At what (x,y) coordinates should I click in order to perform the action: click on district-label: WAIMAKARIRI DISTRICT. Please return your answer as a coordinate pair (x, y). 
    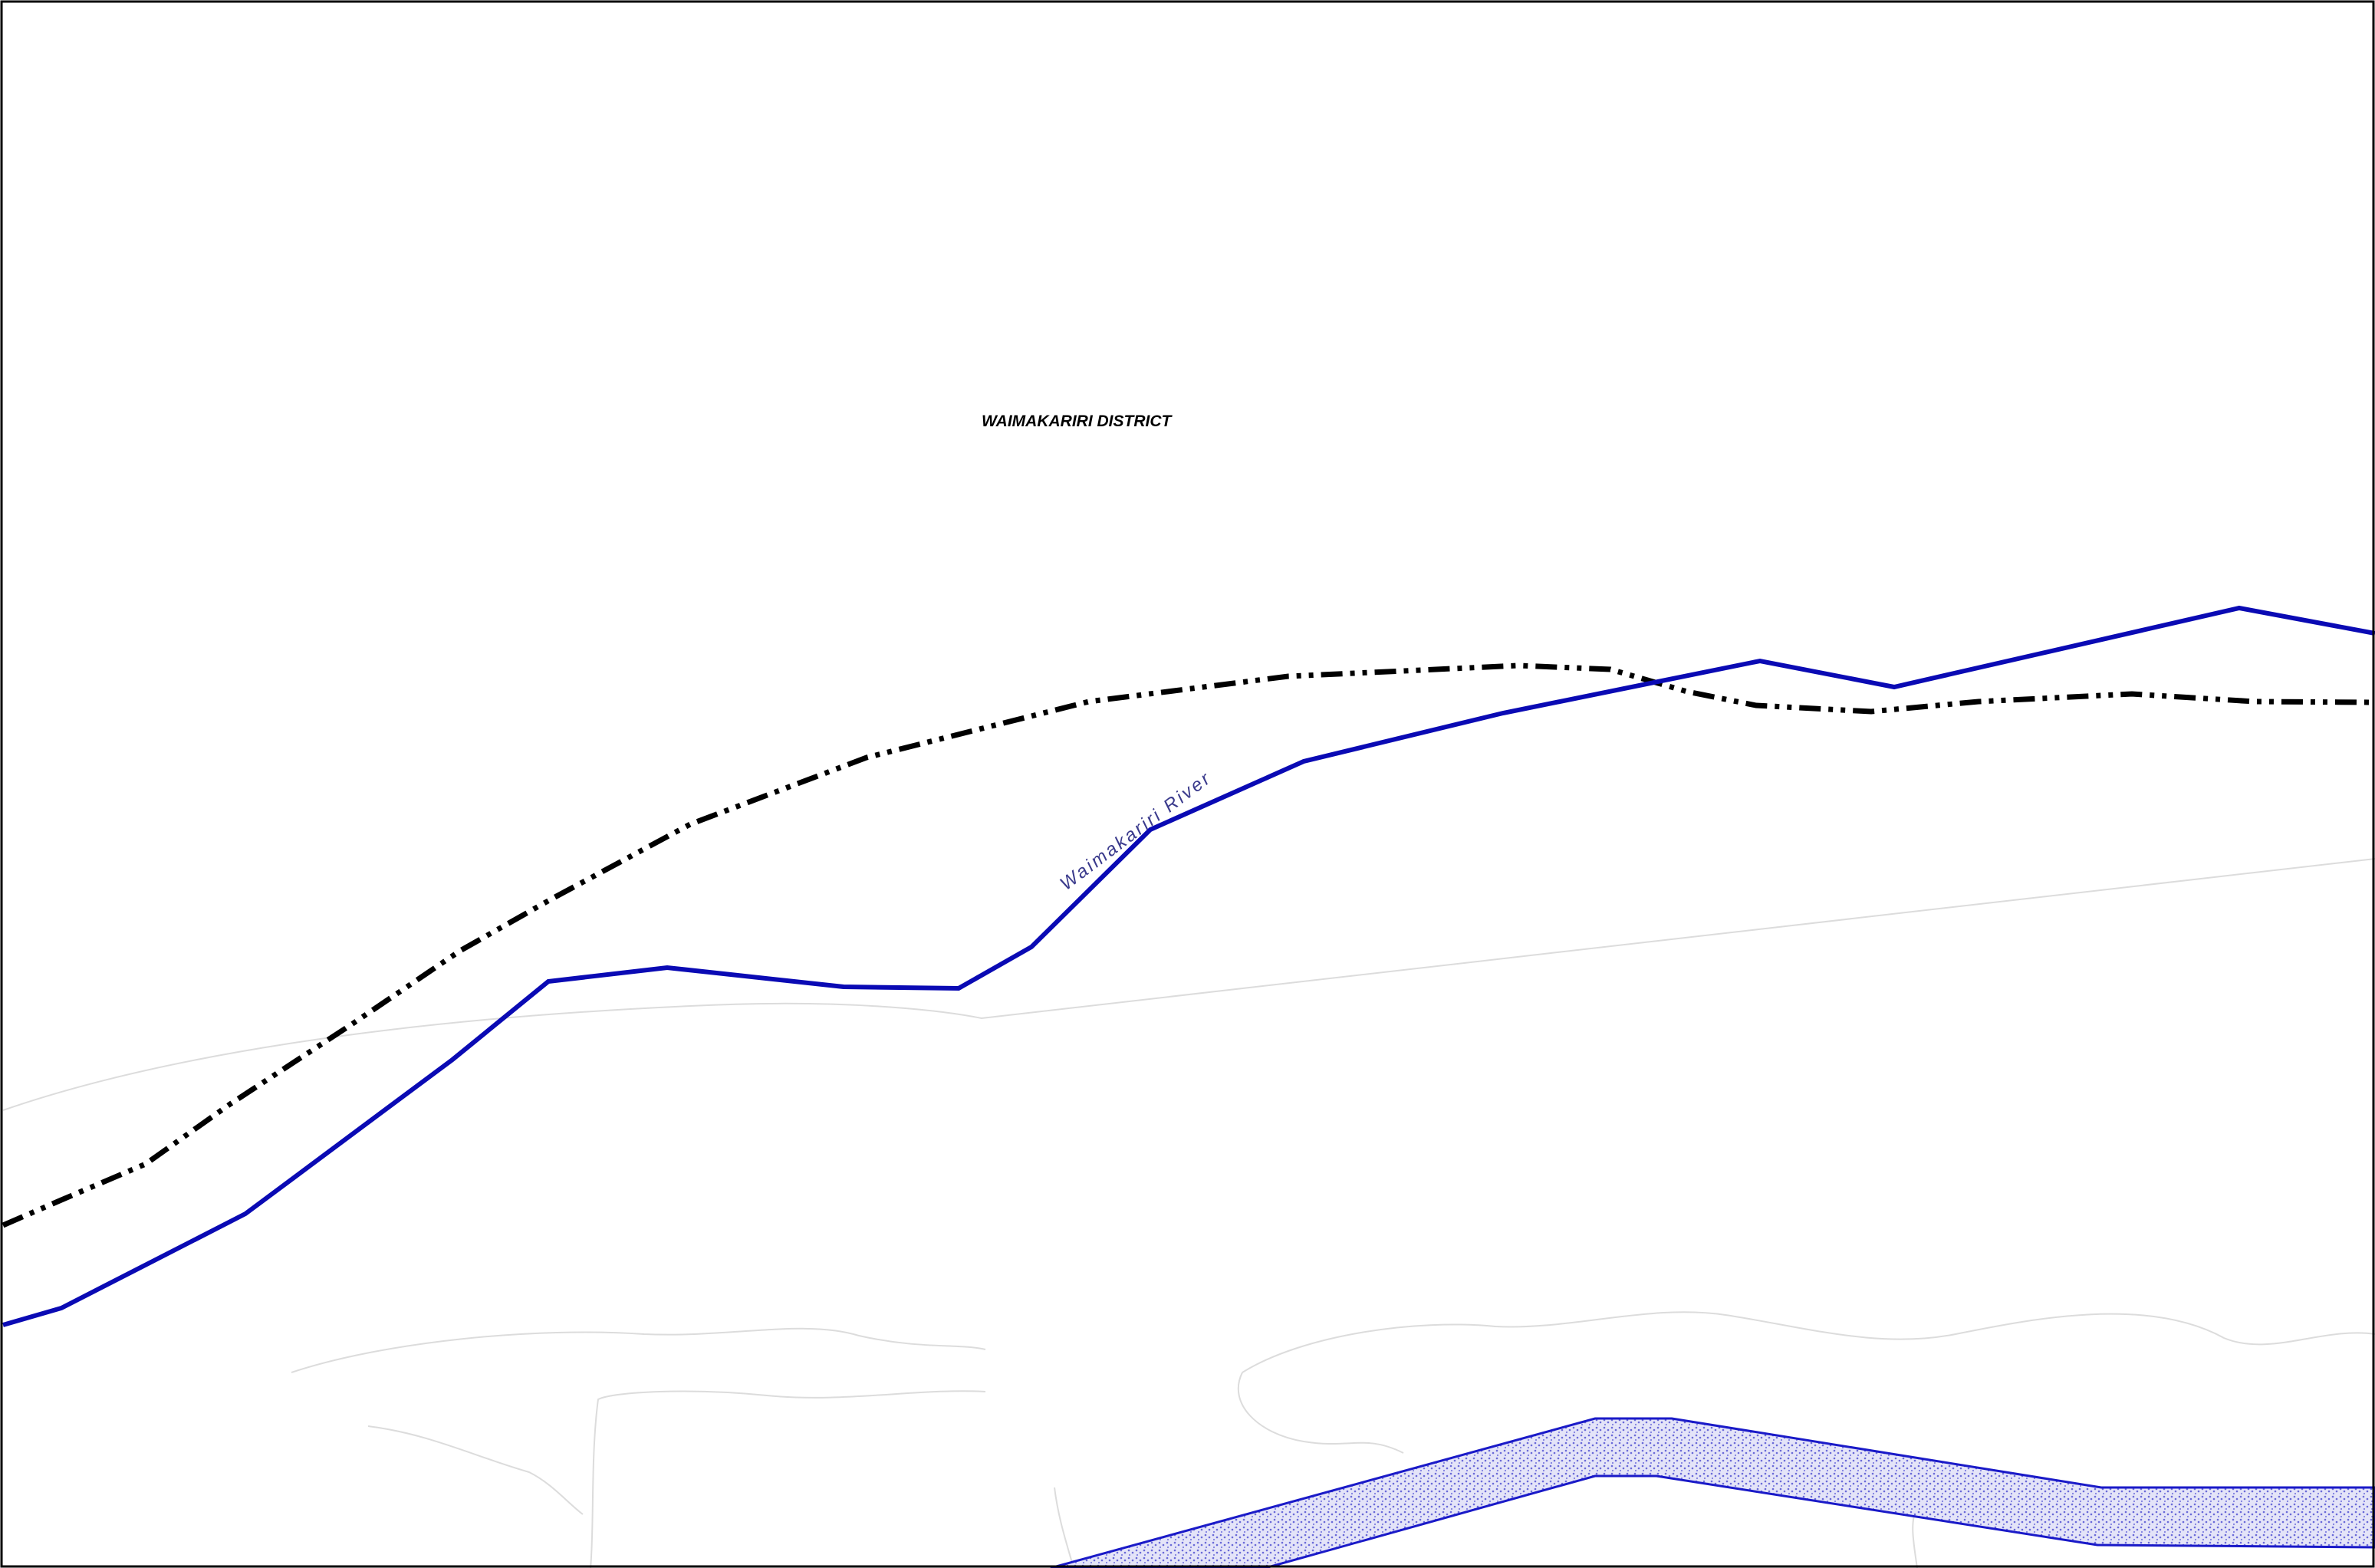
    Looking at the image, I should click on (1077, 421).